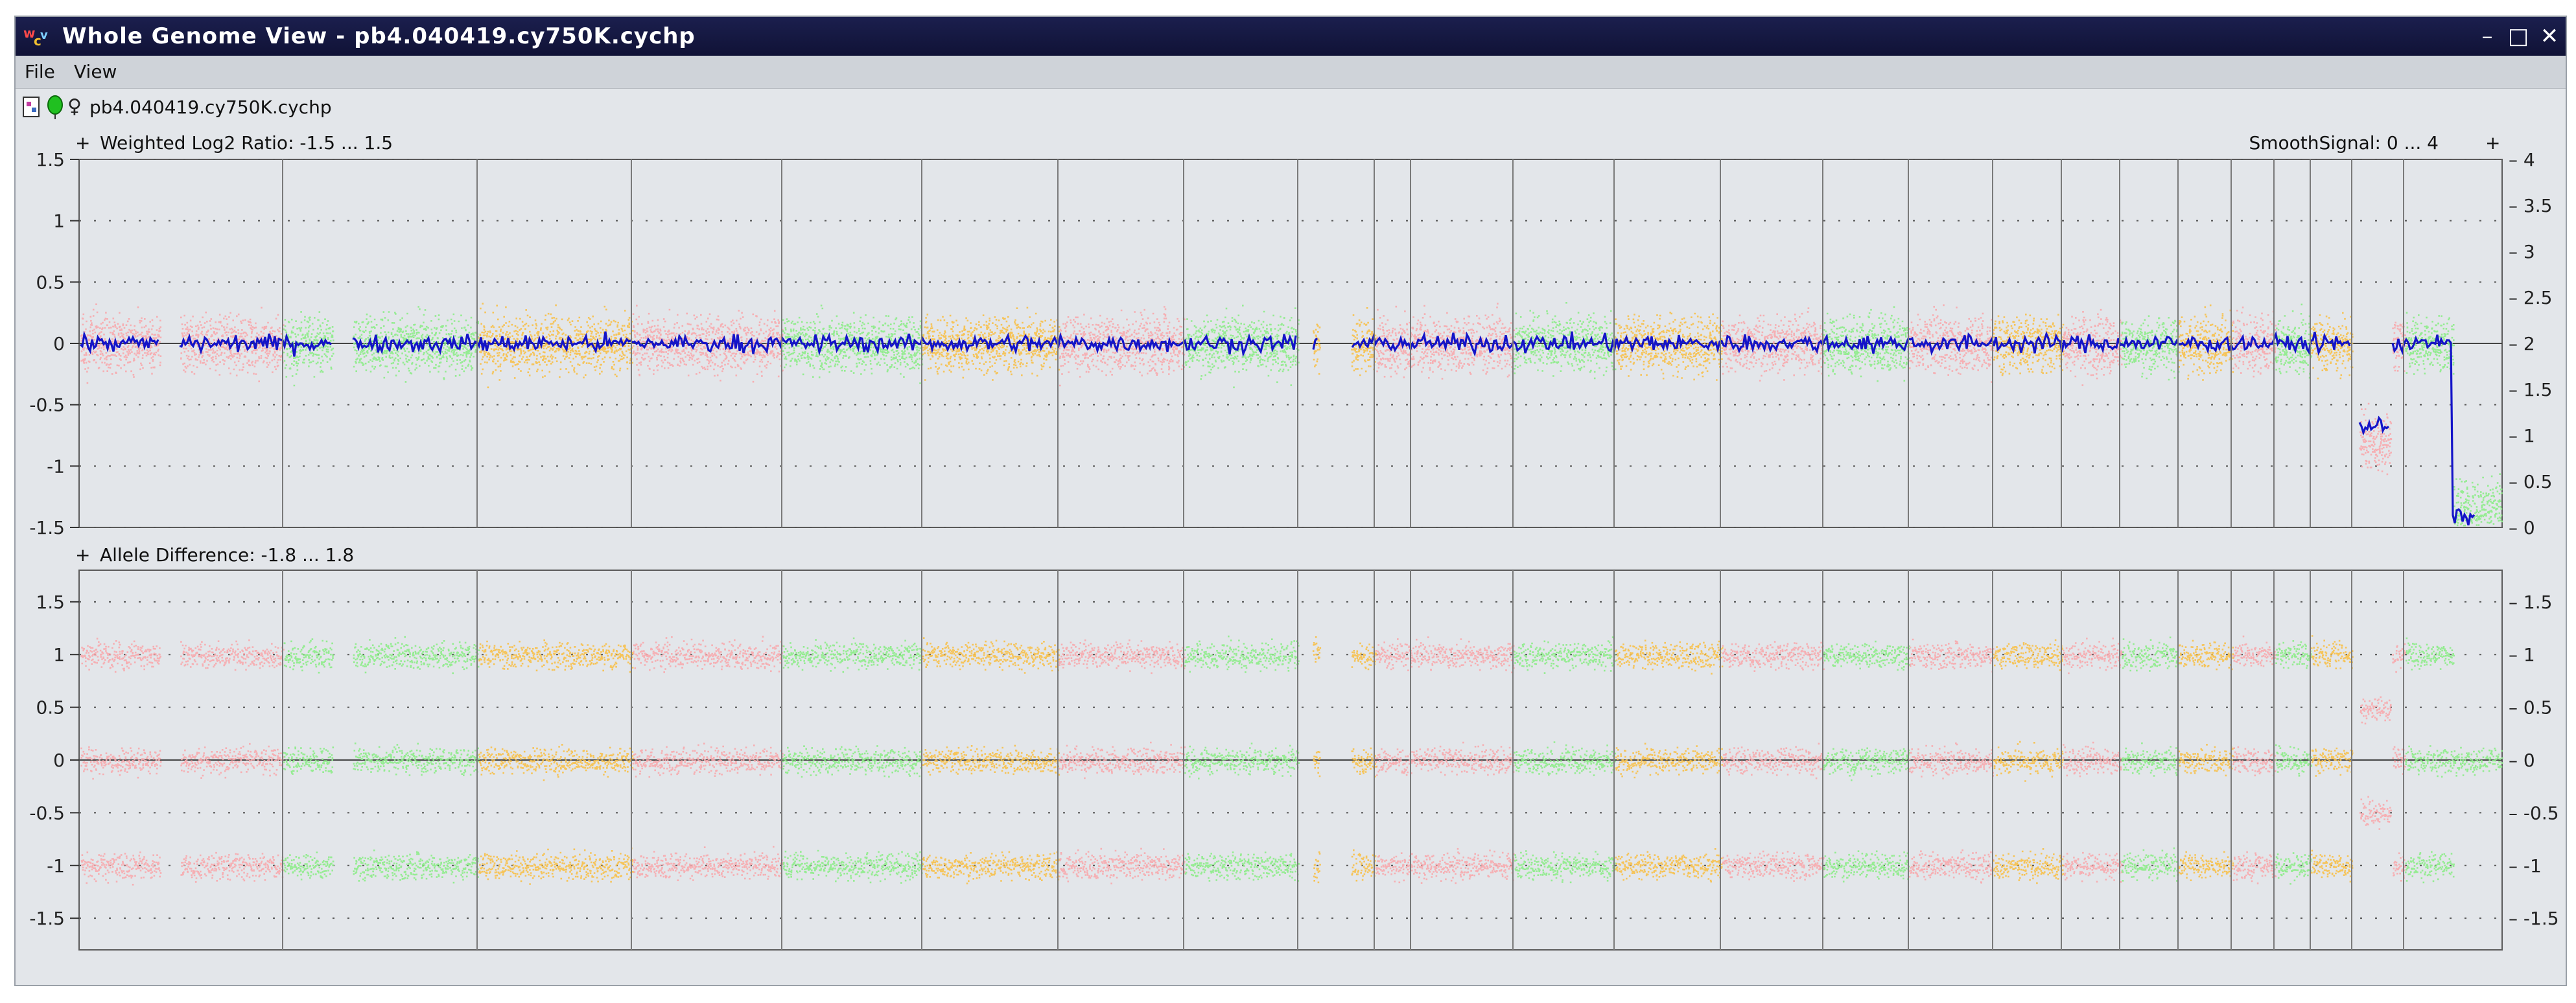  I want to click on maximize-button: □, so click(2518, 36).